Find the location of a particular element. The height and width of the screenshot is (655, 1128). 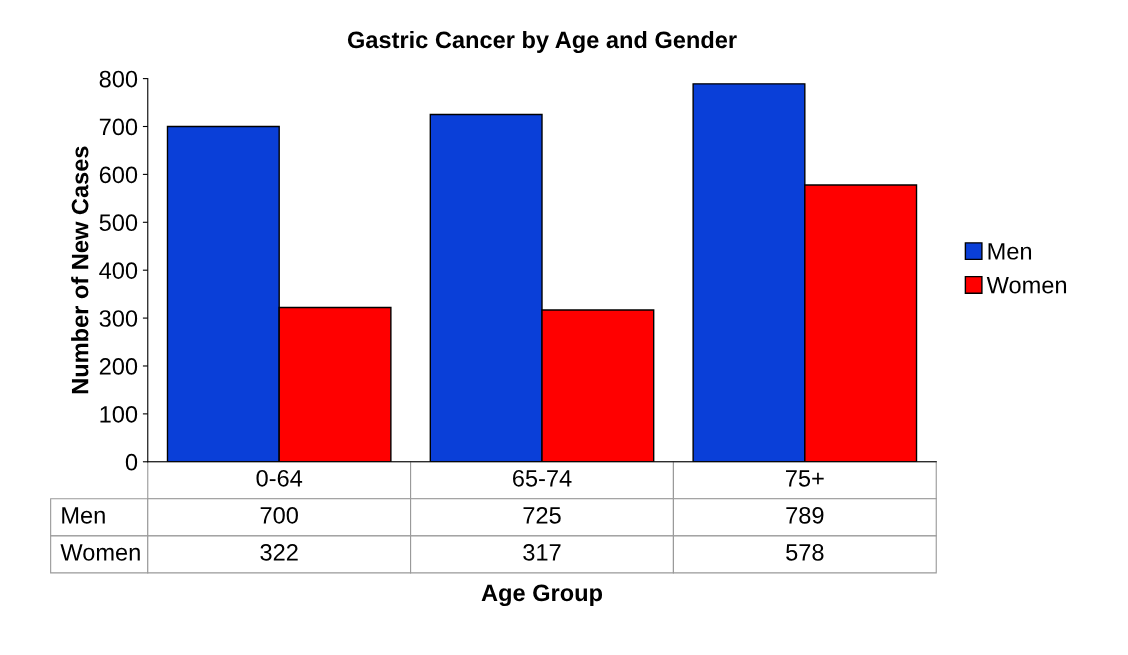

x-tick-label: 75+ is located at coordinates (805, 478).